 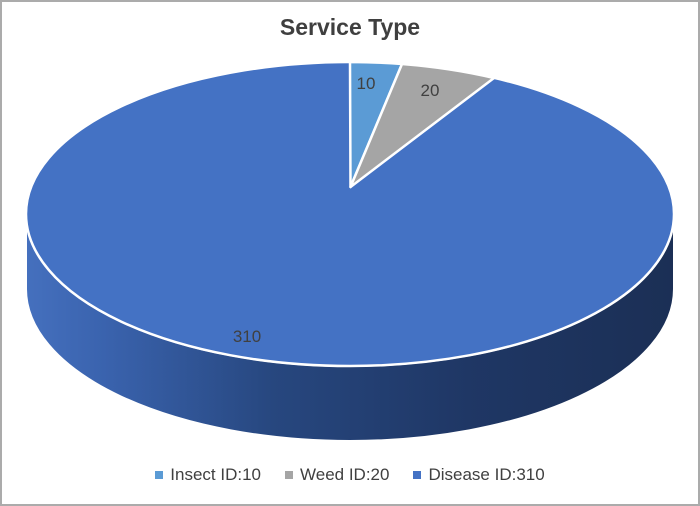 What do you see at coordinates (289, 475) in the screenshot?
I see `legend-swatch-weed-icon` at bounding box center [289, 475].